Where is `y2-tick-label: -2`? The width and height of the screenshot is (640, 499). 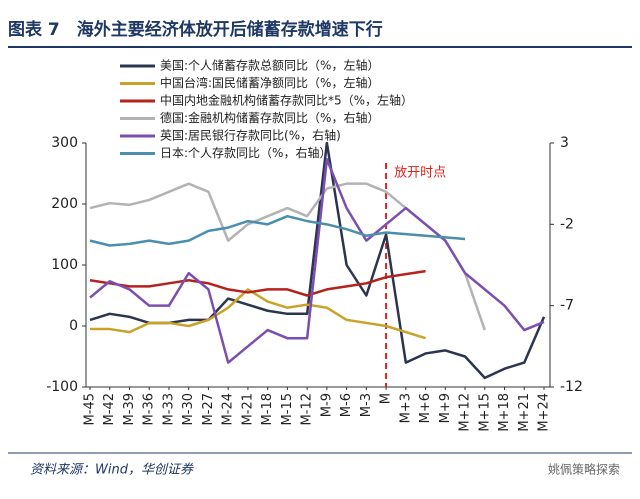
y2-tick-label: -2 is located at coordinates (567, 224).